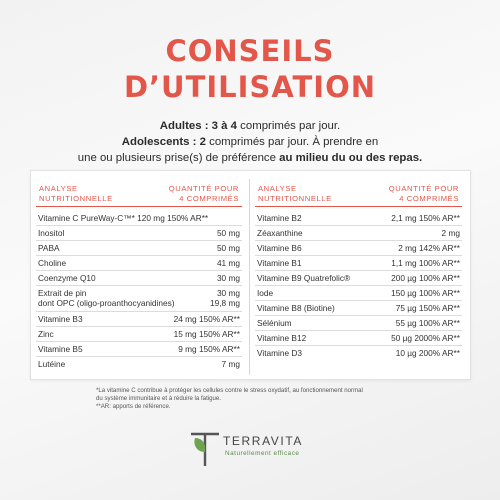 The image size is (500, 500). What do you see at coordinates (209, 349) in the screenshot?
I see `nutrient-quantity: 9 mg 150% AR**` at bounding box center [209, 349].